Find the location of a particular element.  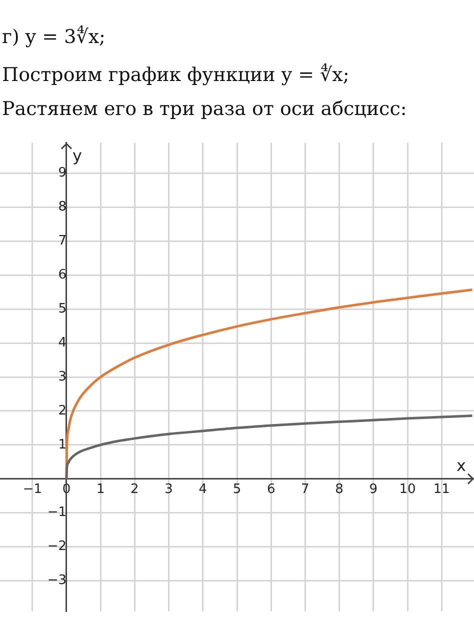

x-tick-label: 4 is located at coordinates (203, 489).